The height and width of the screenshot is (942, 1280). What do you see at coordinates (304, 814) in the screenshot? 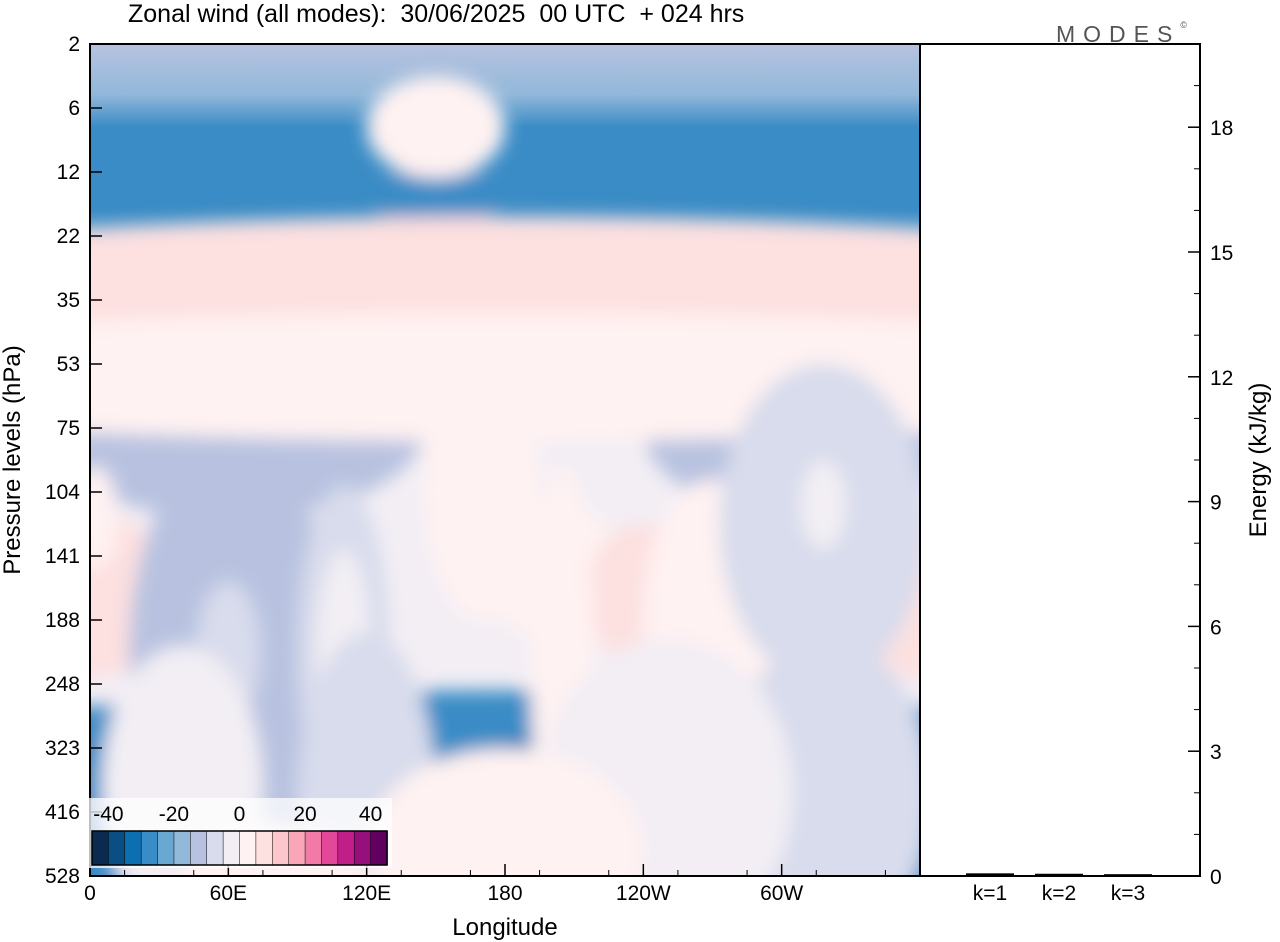
I see `colorbar-label: 20` at bounding box center [304, 814].